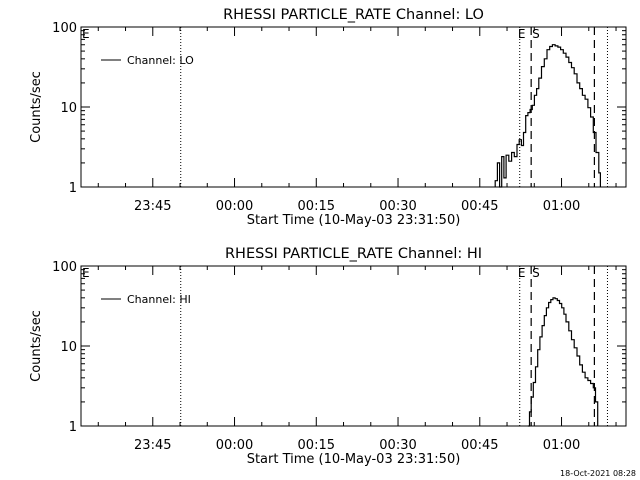  What do you see at coordinates (160, 60) in the screenshot?
I see `legend-label: Channel: LO` at bounding box center [160, 60].